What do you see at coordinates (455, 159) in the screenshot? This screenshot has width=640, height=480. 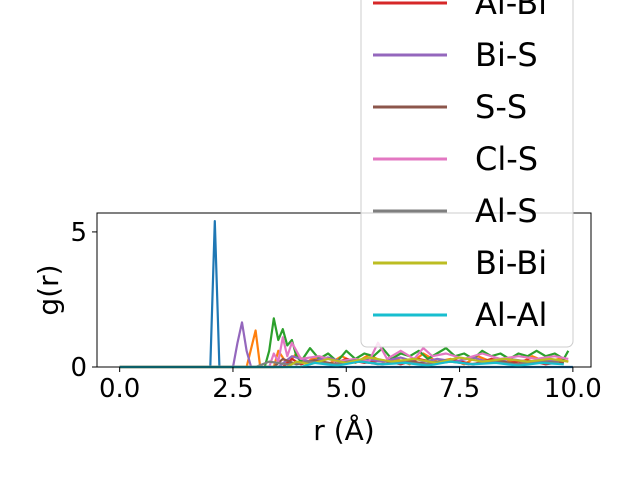 I see `legend-item: Cl-S` at bounding box center [455, 159].